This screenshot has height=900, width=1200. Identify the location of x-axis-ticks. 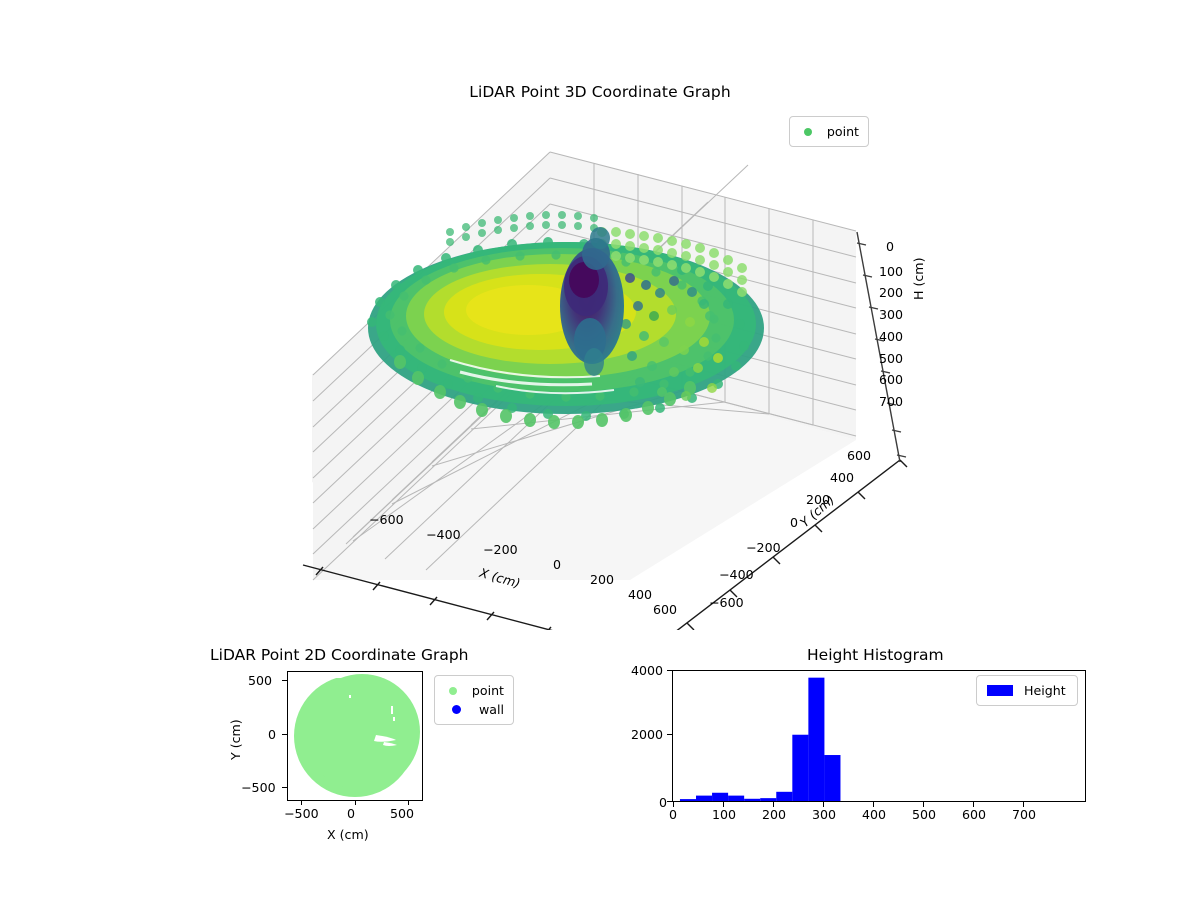
(433, 598).